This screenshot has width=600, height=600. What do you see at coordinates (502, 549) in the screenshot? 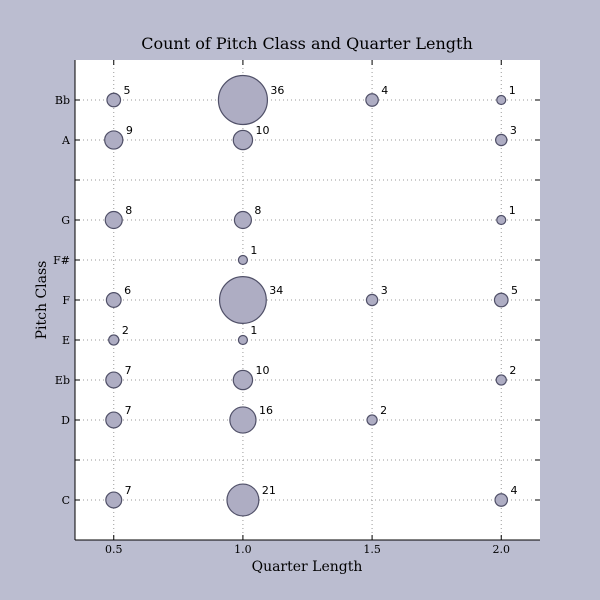
I see `x-tick-label: 2.0` at bounding box center [502, 549].